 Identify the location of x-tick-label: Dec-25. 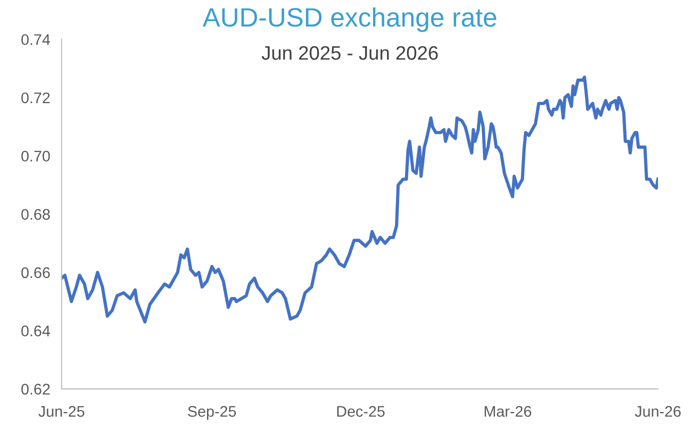
(361, 411).